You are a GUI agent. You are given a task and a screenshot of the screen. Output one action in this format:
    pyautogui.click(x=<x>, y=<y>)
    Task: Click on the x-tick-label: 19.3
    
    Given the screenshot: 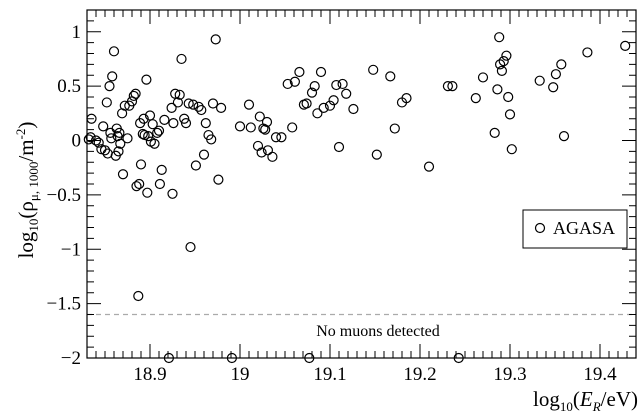 What is the action you would take?
    pyautogui.click(x=509, y=374)
    